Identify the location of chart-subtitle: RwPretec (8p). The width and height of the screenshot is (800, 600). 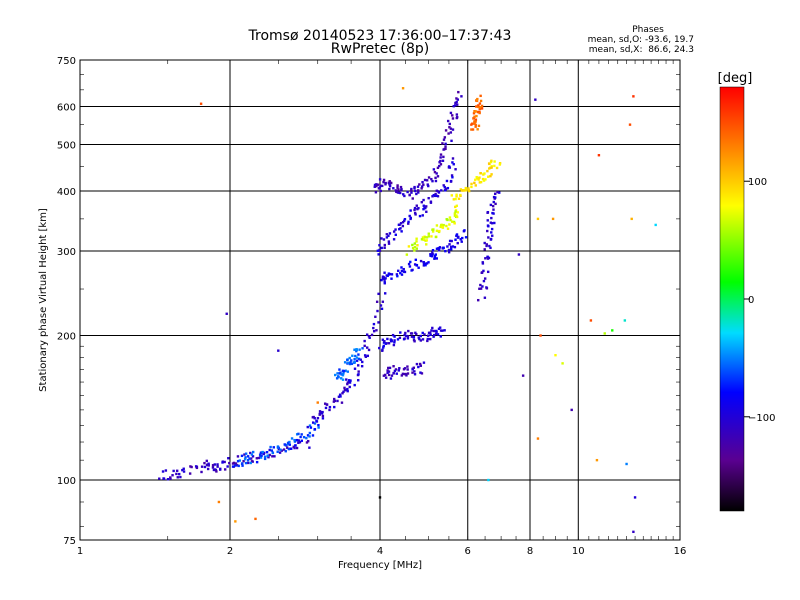
(380, 49).